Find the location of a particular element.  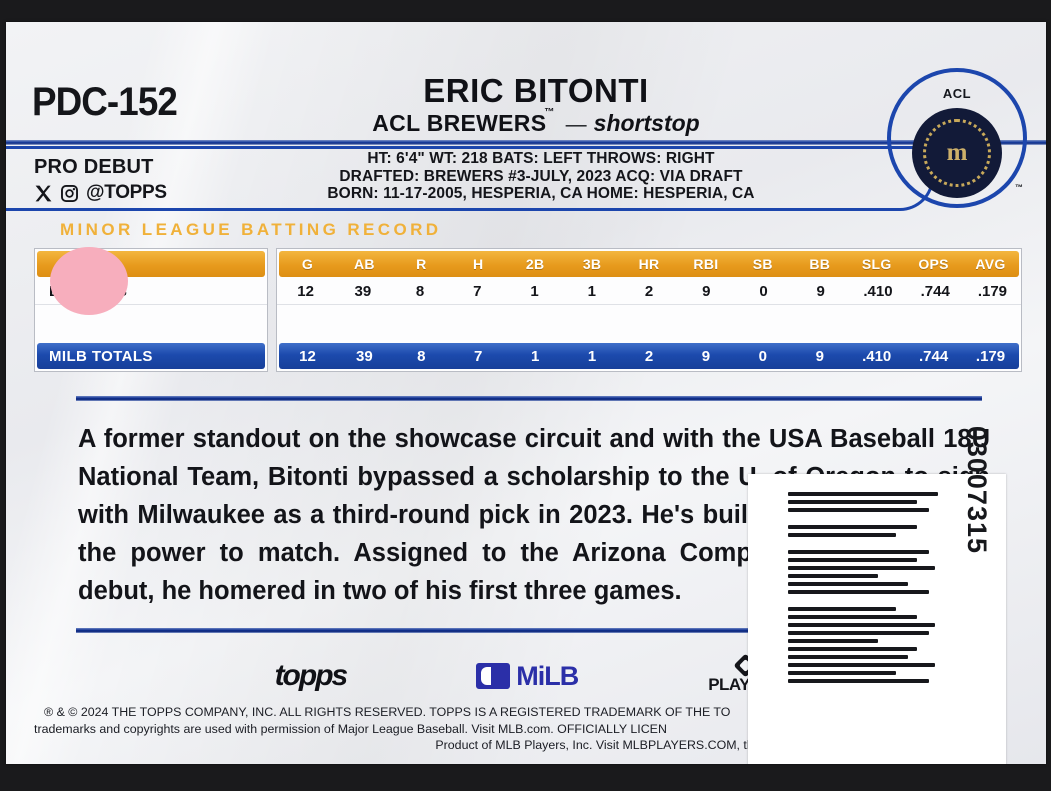

cell-3b: 1 is located at coordinates (591, 291).